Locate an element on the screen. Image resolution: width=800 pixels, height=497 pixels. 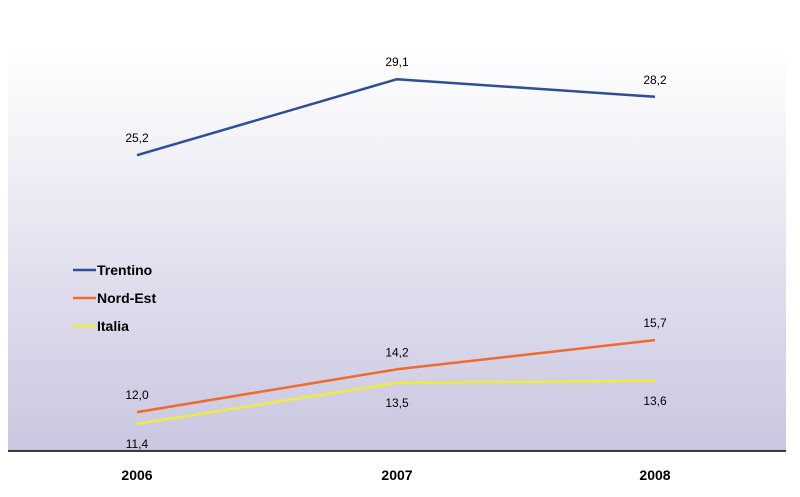
data-label: 13,6 is located at coordinates (655, 401).